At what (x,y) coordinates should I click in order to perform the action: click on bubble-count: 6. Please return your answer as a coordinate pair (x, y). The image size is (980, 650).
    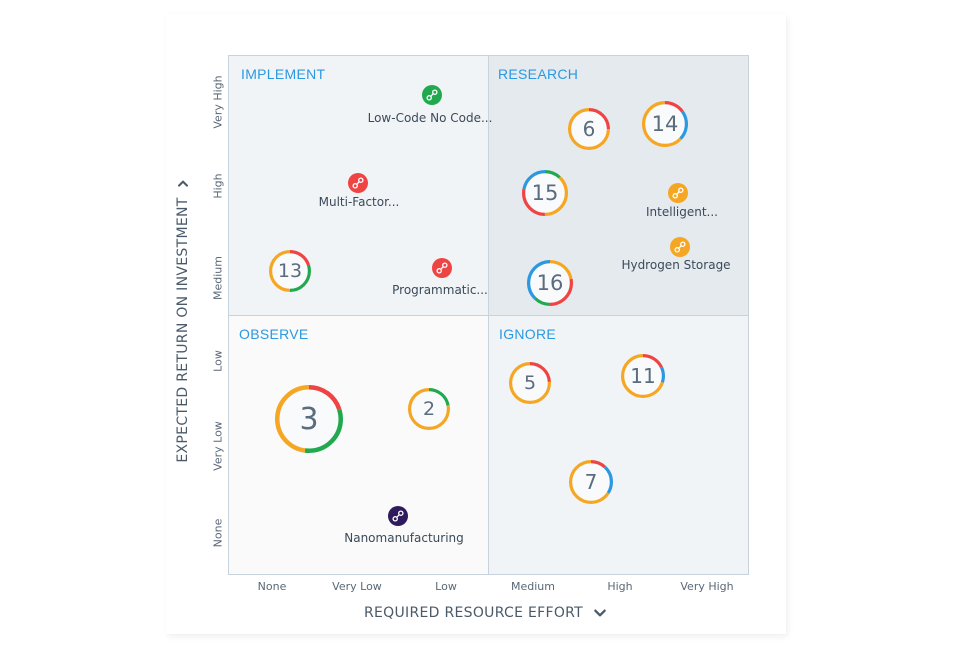
    Looking at the image, I should click on (589, 129).